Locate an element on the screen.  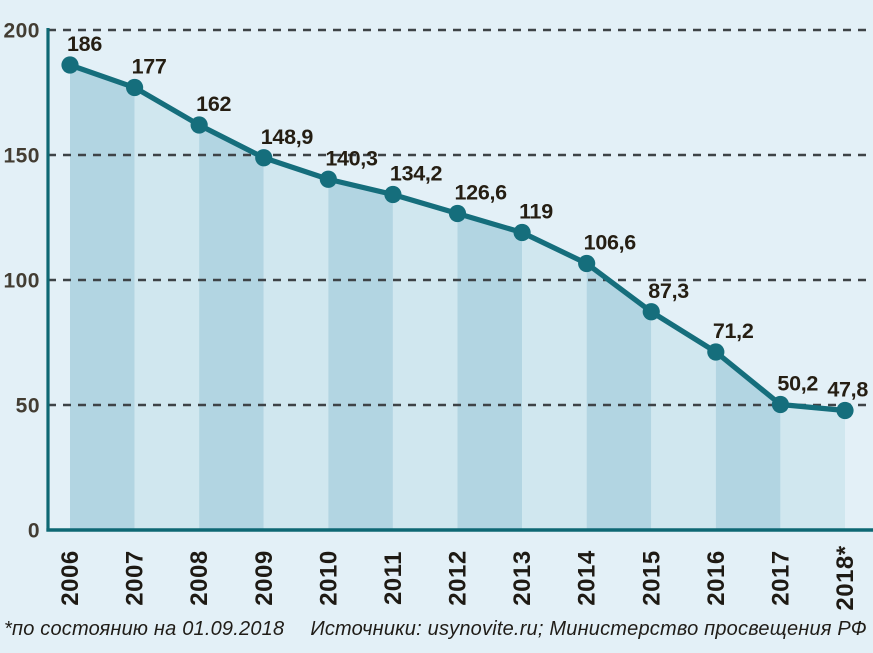
y-tick-label: 150 is located at coordinates (21, 156).